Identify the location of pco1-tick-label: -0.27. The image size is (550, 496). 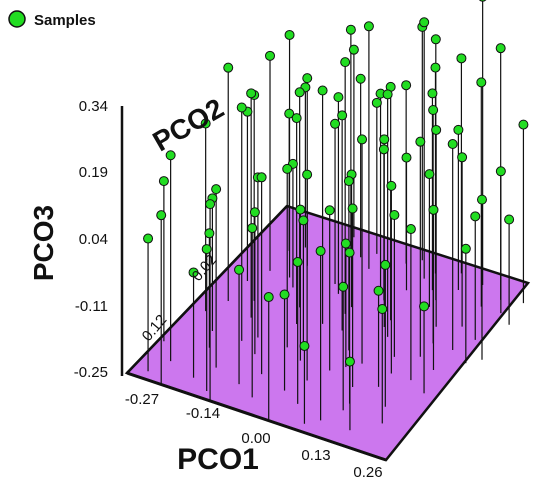
(142, 399).